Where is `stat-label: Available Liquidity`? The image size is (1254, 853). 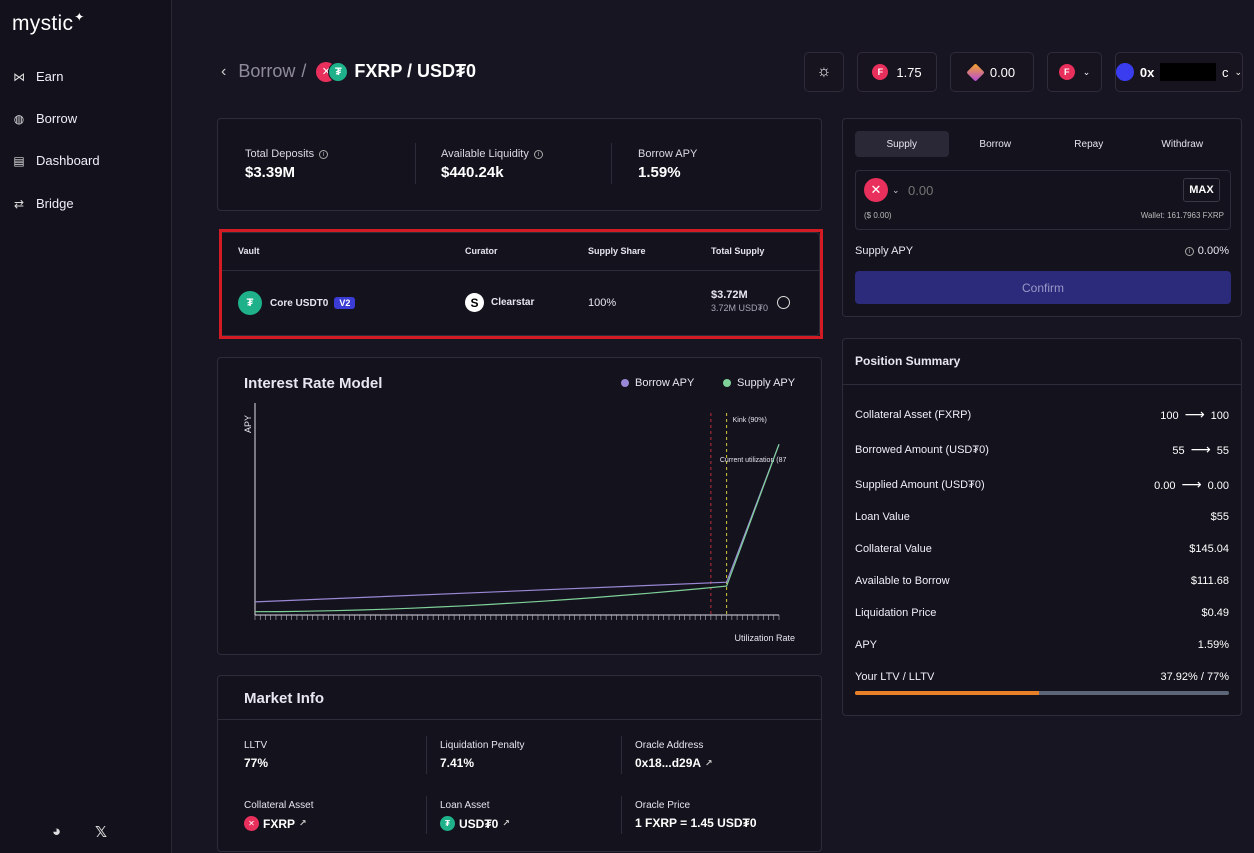 stat-label: Available Liquidity is located at coordinates (485, 154).